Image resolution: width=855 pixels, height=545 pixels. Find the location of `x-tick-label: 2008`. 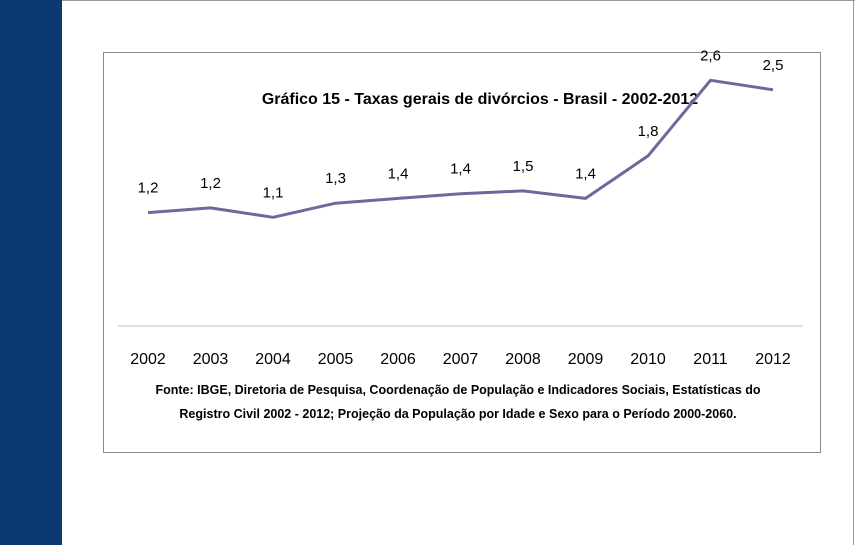

x-tick-label: 2008 is located at coordinates (523, 359).